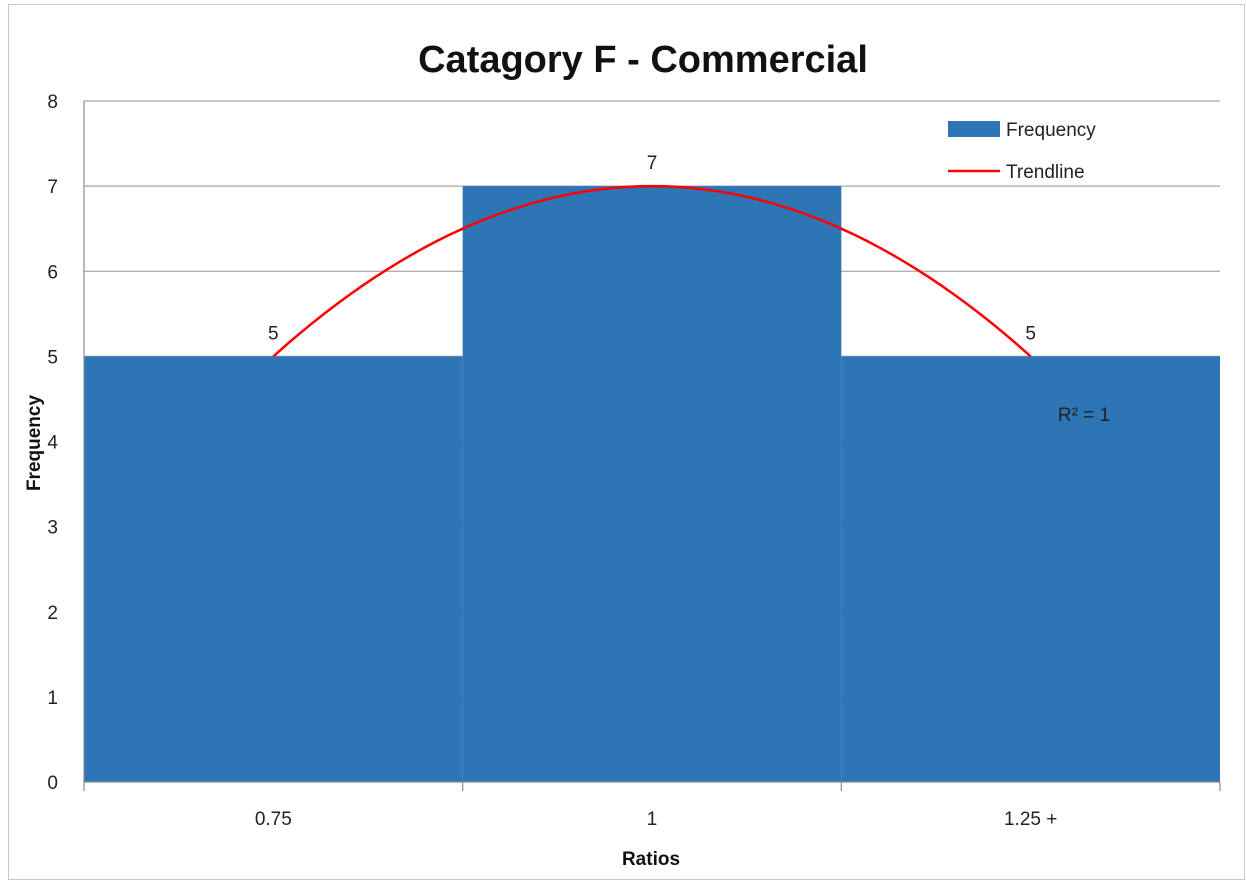  What do you see at coordinates (974, 129) in the screenshot?
I see `legend-swatch-frequency` at bounding box center [974, 129].